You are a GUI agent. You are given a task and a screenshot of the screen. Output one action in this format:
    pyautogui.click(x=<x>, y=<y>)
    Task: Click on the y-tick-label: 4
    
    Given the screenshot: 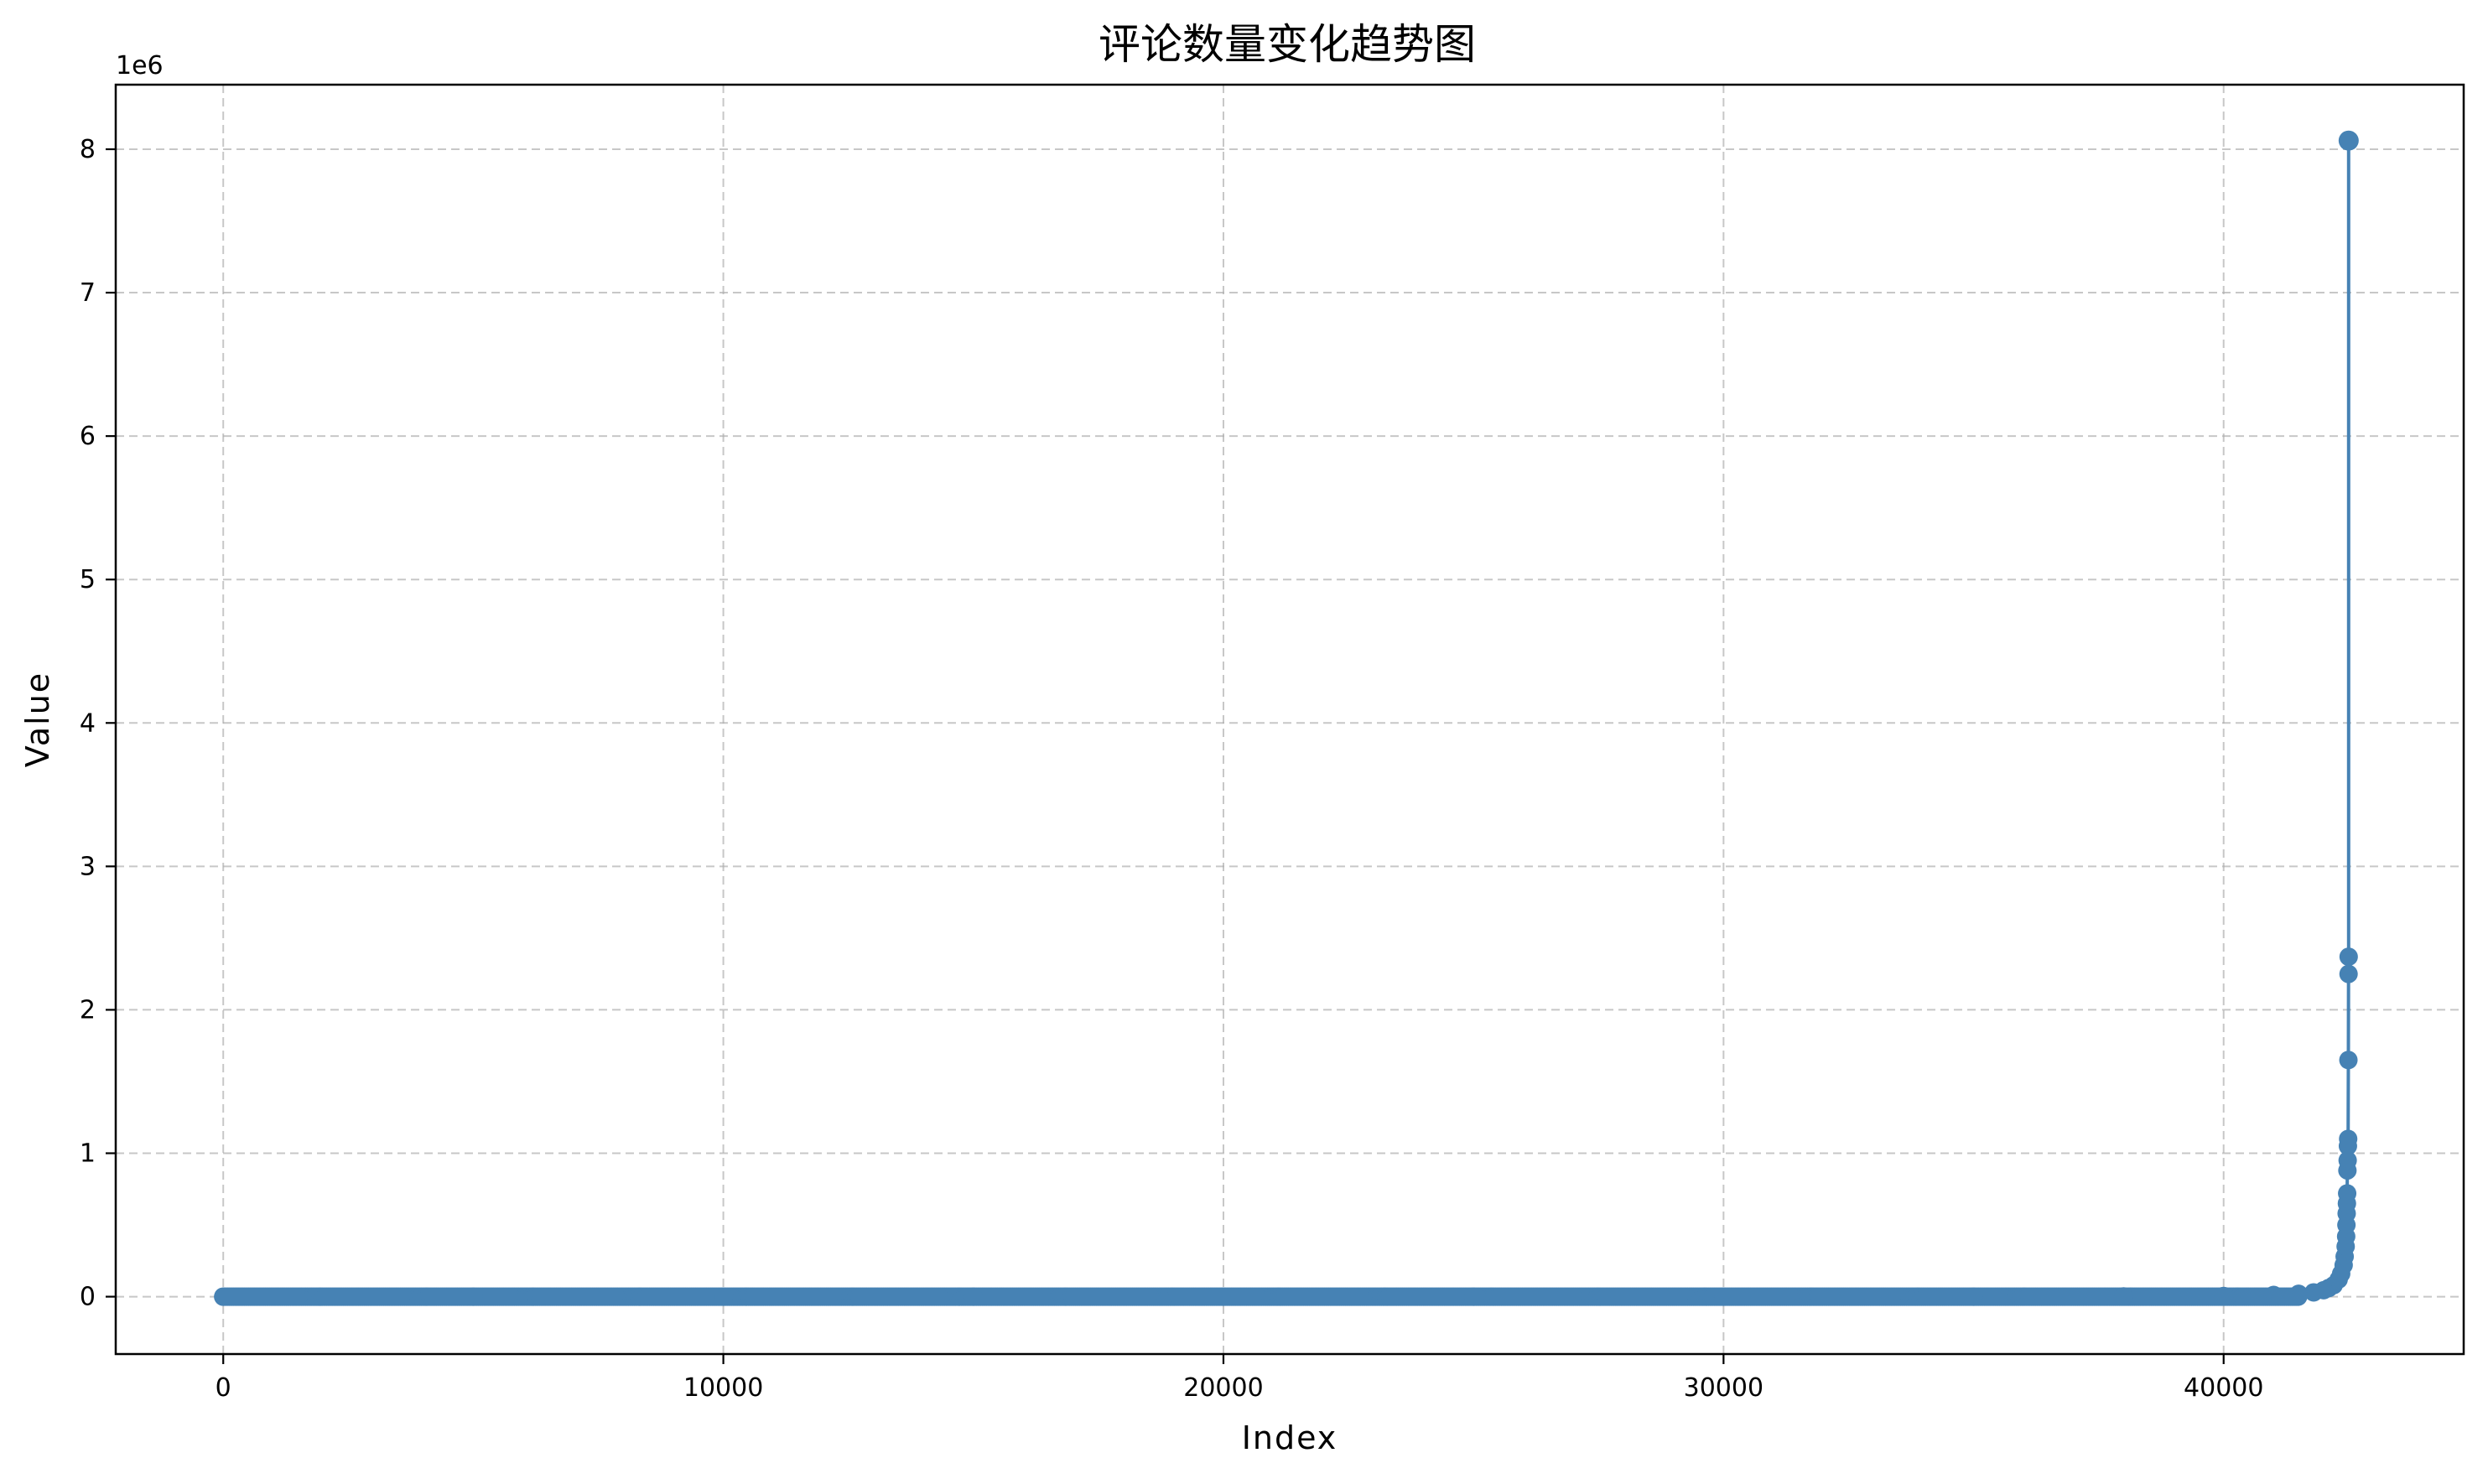 What is the action you would take?
    pyautogui.click(x=88, y=723)
    